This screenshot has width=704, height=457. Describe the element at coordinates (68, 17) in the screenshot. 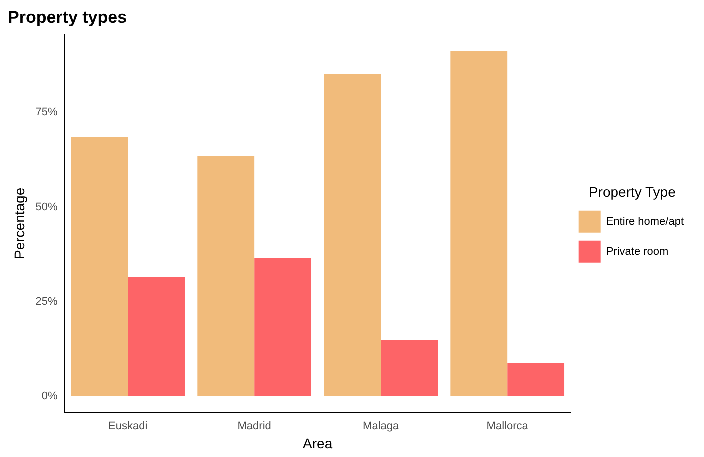

I see `chart-title: Property types` at that location.